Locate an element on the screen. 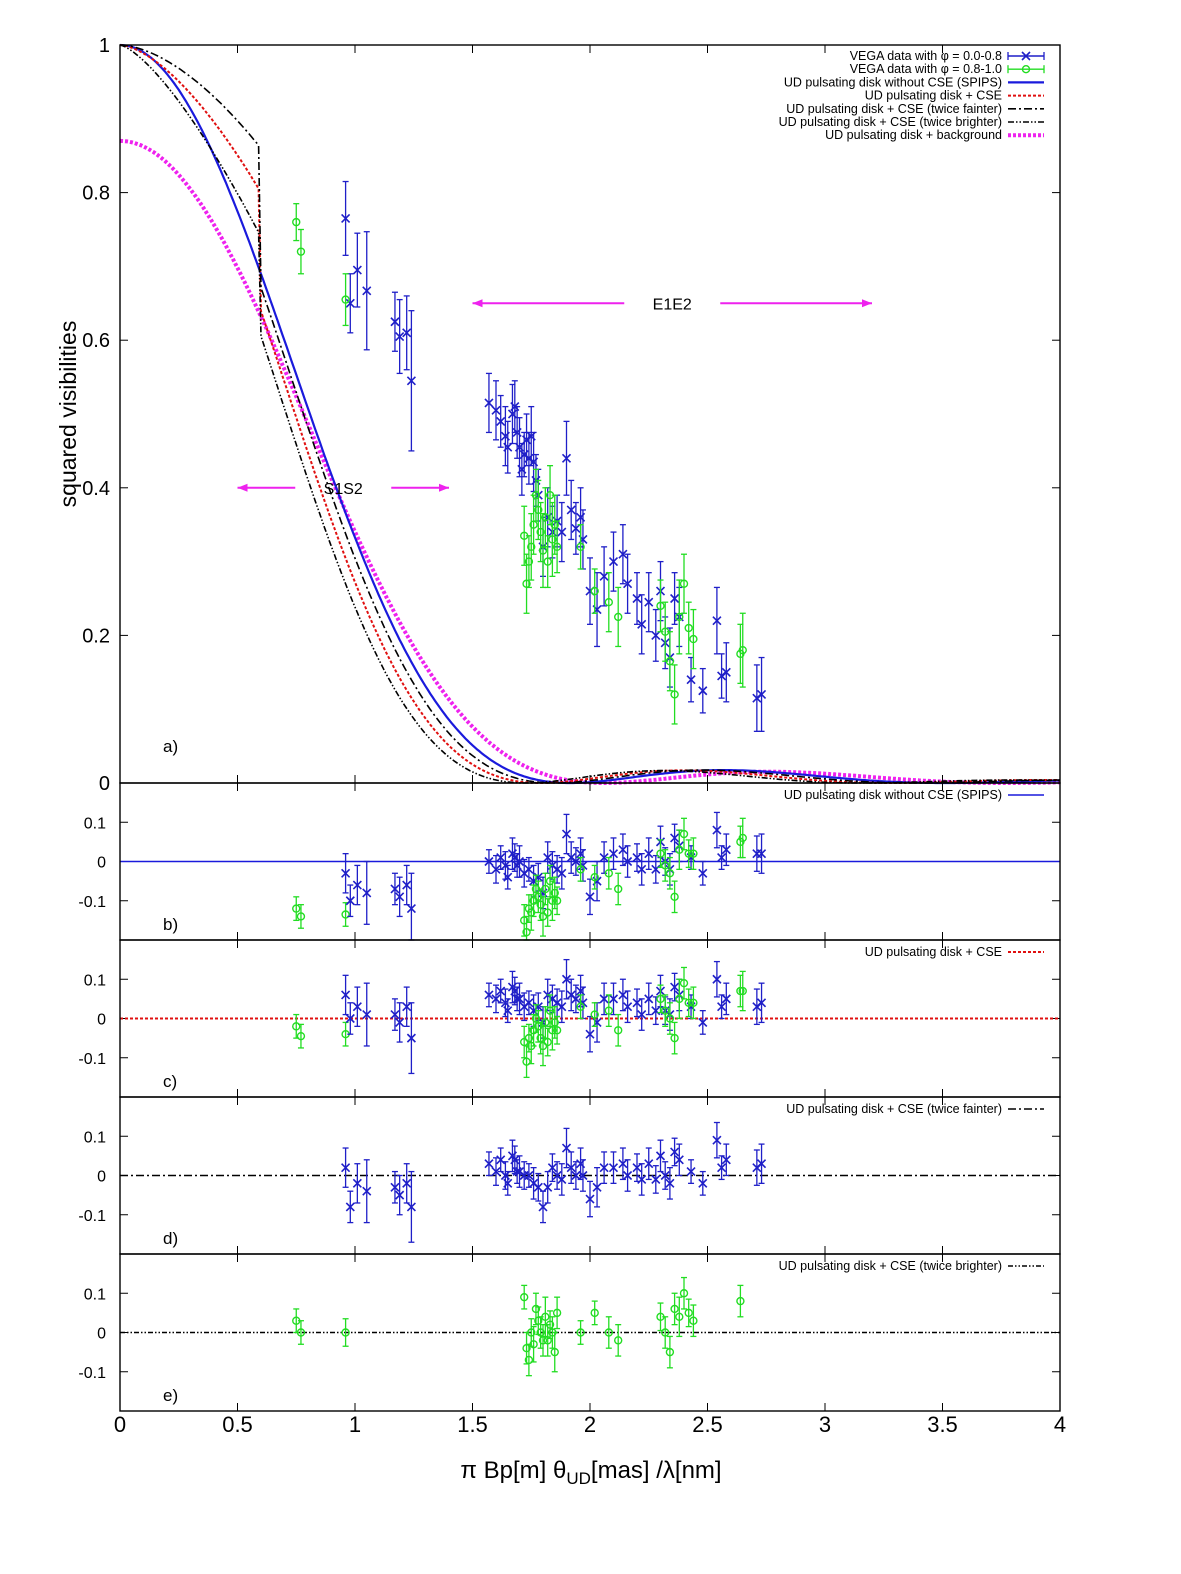 This screenshot has width=1181, height=1574. y-tick-label: -0.1 is located at coordinates (92, 902).